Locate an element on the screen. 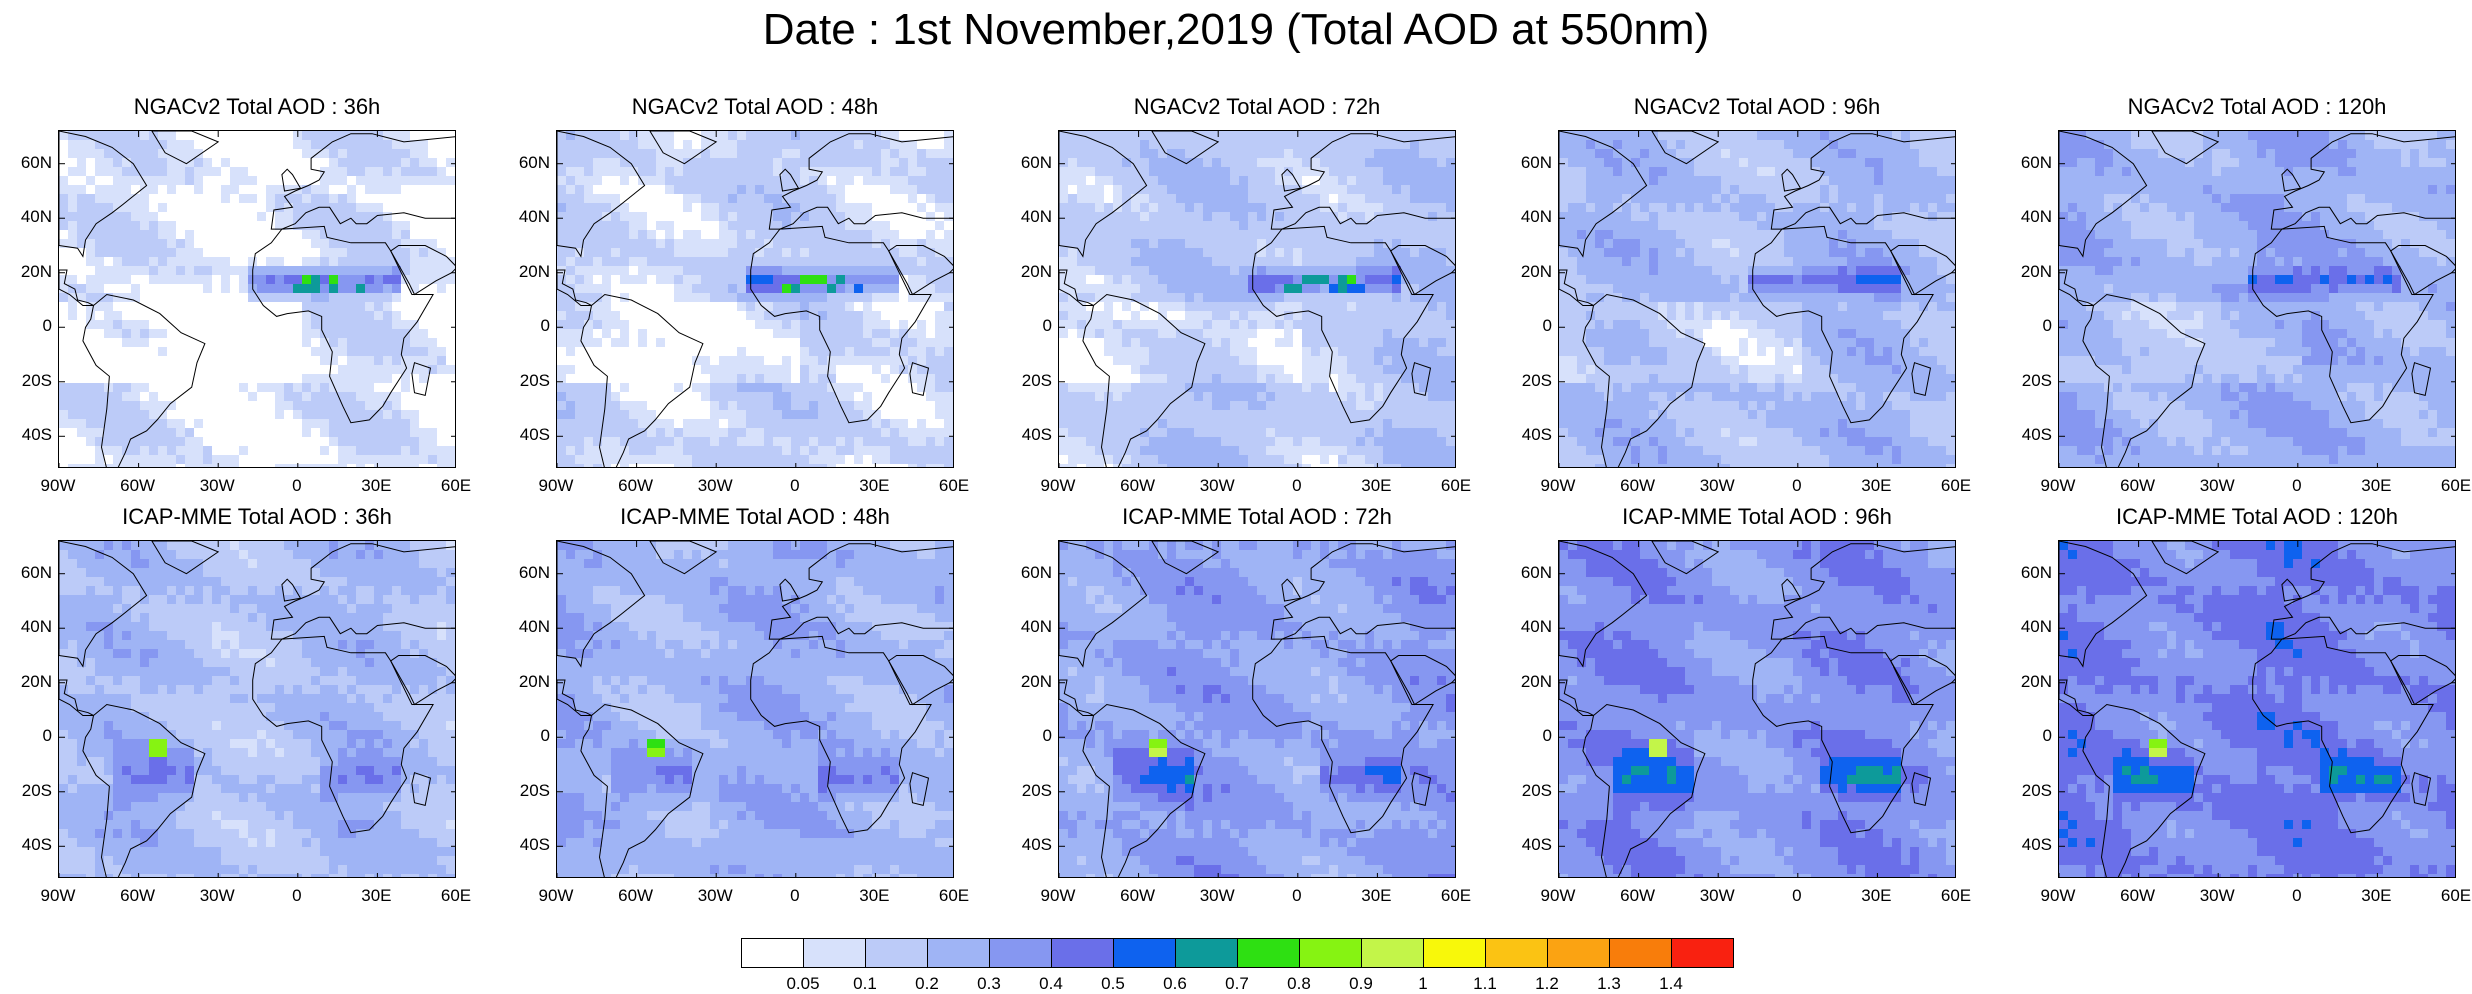  aod-map is located at coordinates (755, 299).